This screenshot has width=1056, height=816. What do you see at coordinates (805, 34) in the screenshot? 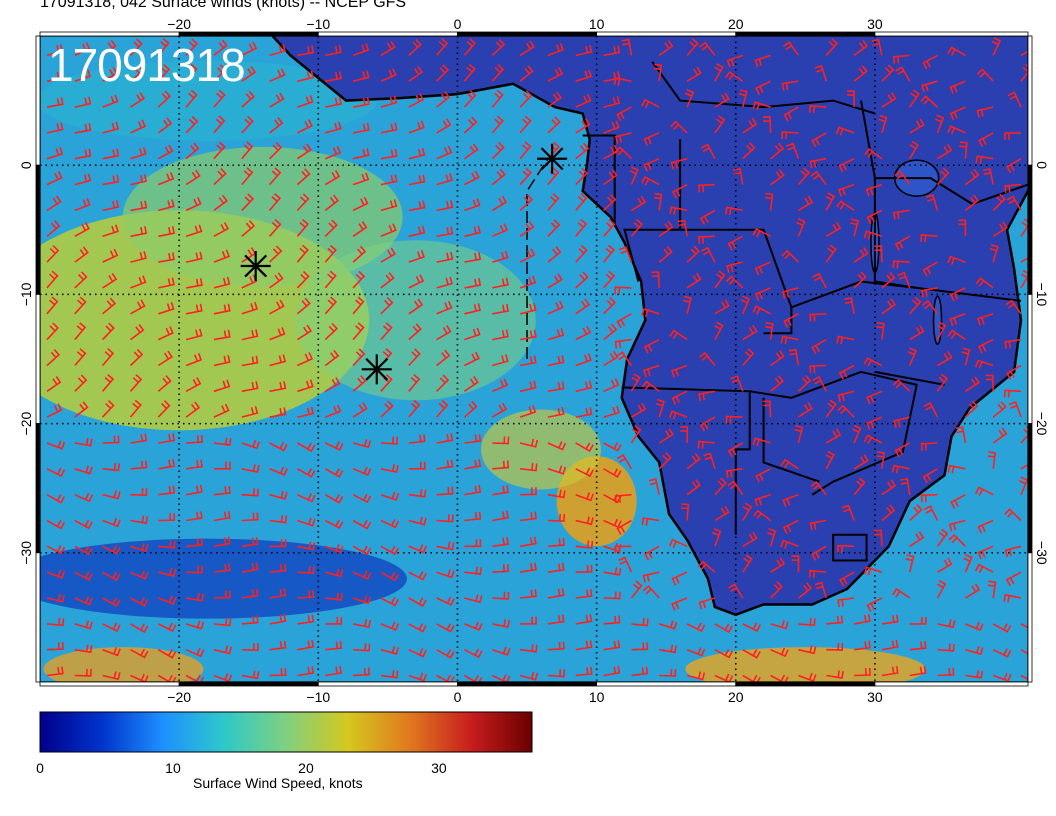
I see `frame-segment` at bounding box center [805, 34].